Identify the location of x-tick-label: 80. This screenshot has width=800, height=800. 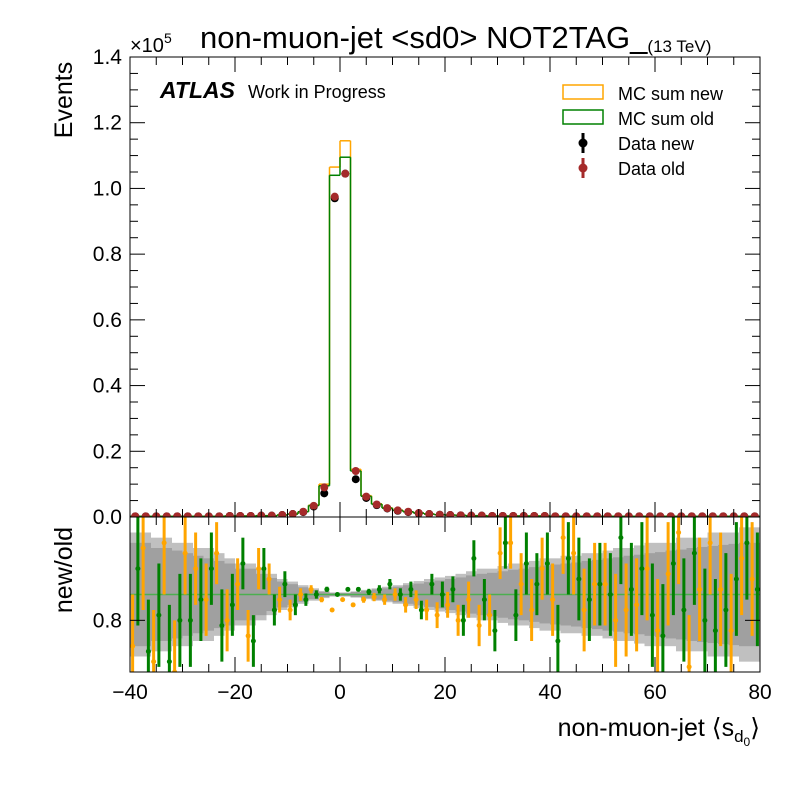
(759, 692).